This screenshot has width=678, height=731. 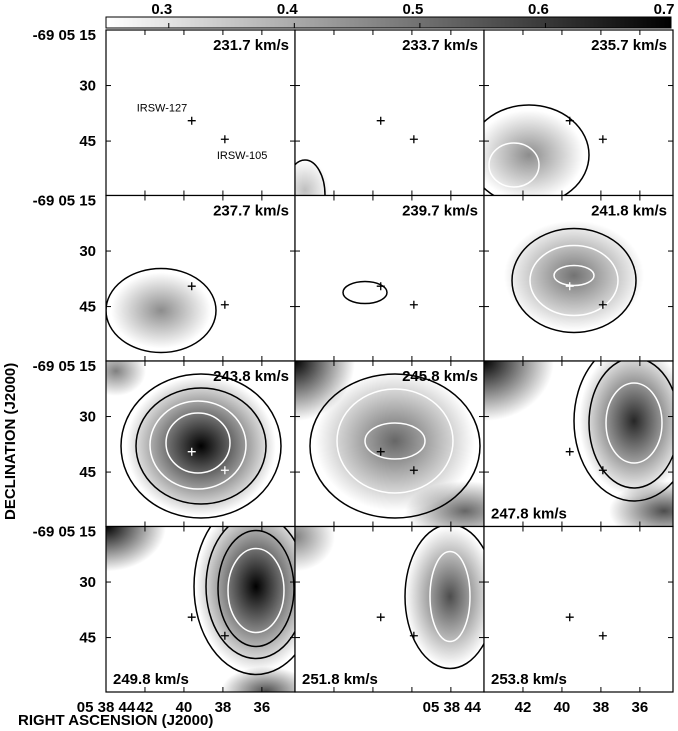 I want to click on colorbar-tick-label: 0.6, so click(x=538, y=9).